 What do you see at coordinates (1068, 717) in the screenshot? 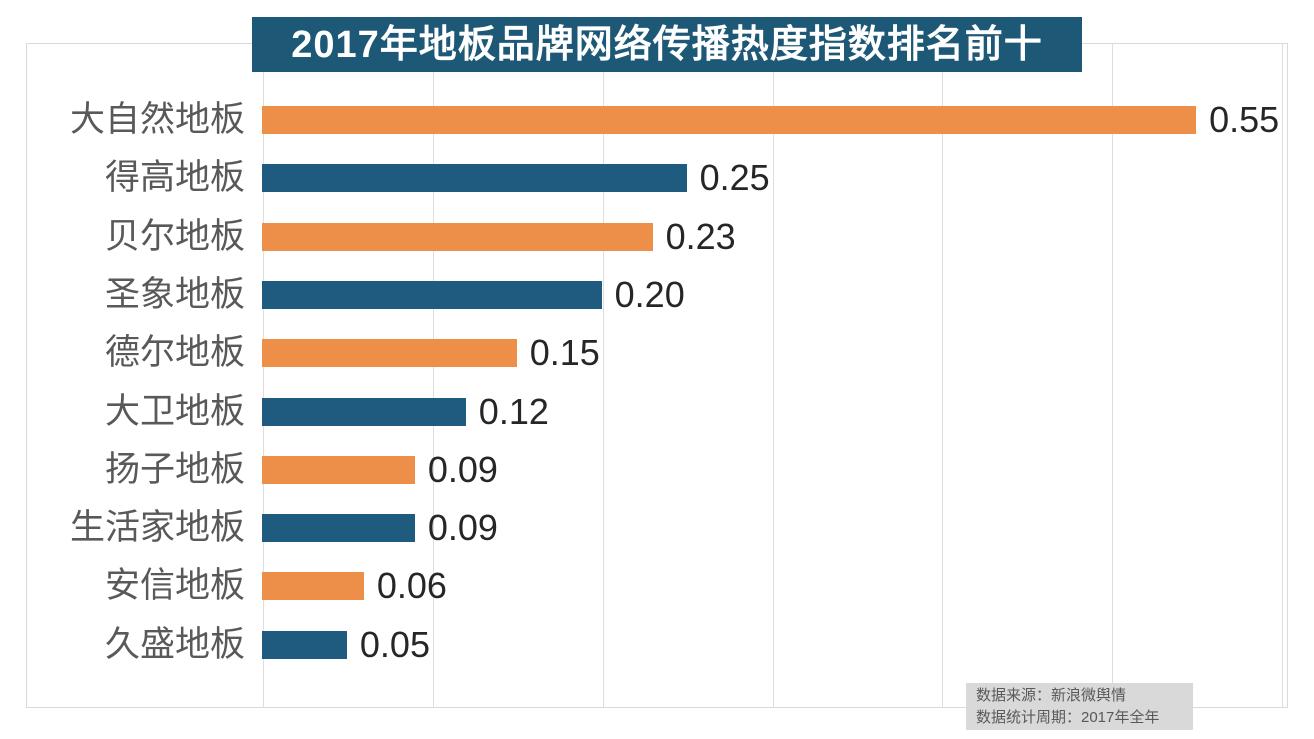
I see `period-line: 数据统计周期：2017年全年` at bounding box center [1068, 717].